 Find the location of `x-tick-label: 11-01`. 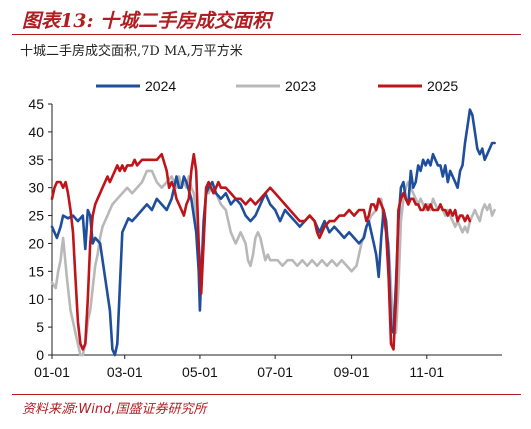

x-tick-label: 11-01 is located at coordinates (426, 372).